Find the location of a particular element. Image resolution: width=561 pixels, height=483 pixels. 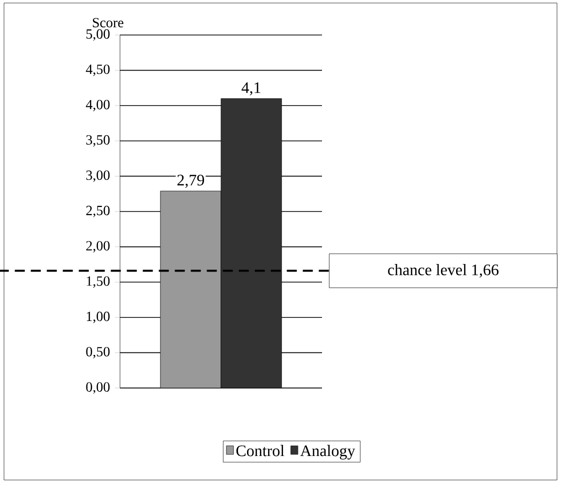

legend-label: Control is located at coordinates (260, 450).